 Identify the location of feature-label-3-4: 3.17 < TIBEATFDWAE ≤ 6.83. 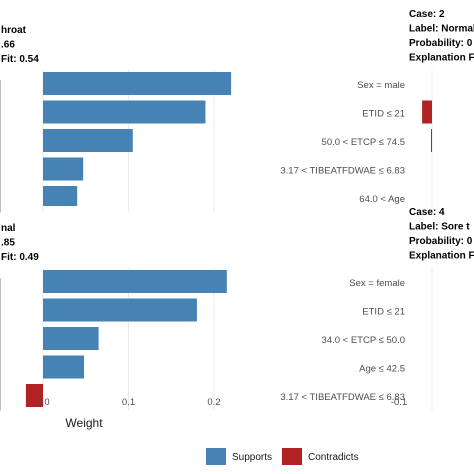
(342, 397).